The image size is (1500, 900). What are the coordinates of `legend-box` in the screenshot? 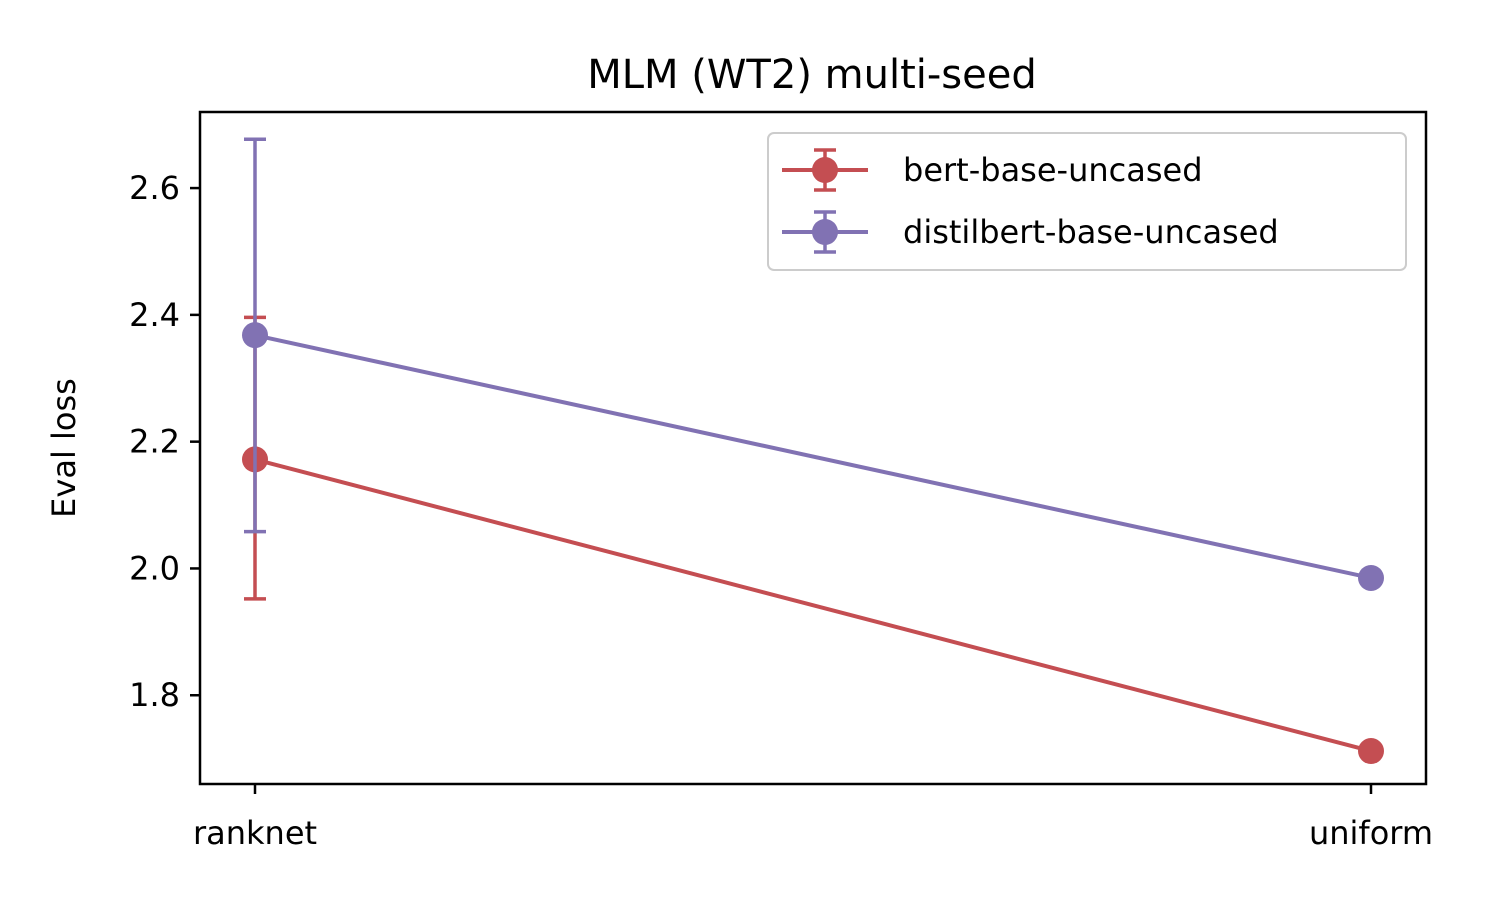 It's located at (1087, 201).